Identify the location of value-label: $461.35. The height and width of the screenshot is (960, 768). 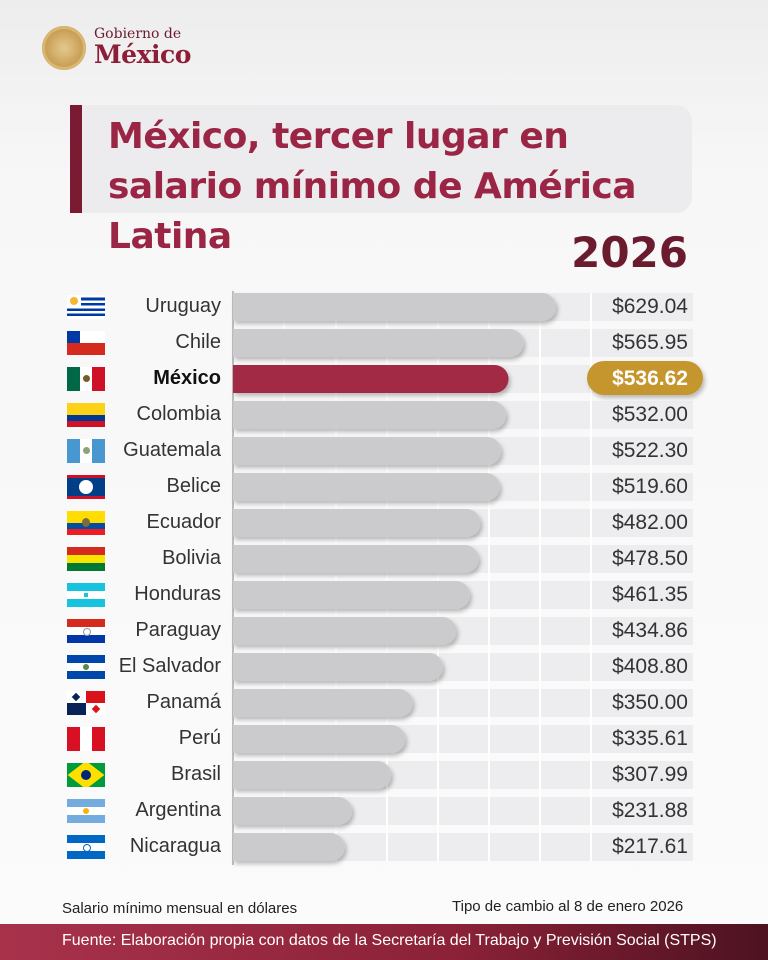
(650, 594).